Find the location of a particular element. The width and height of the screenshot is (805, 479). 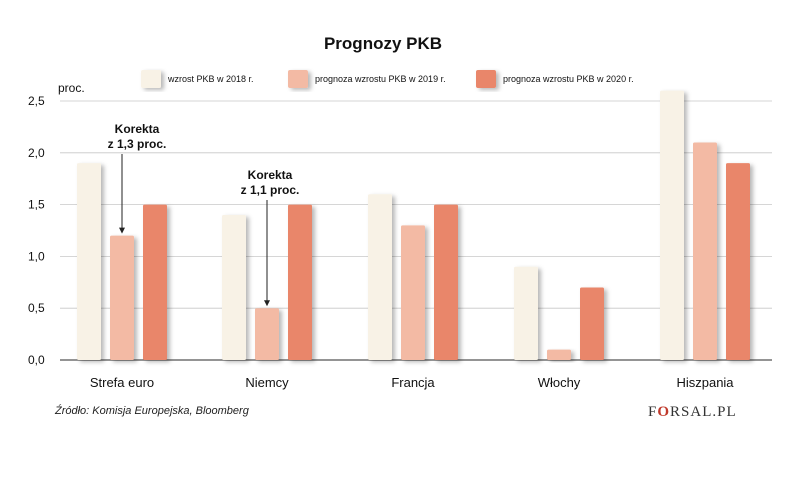

logo-text-2: RSAL.PL is located at coordinates (703, 412).